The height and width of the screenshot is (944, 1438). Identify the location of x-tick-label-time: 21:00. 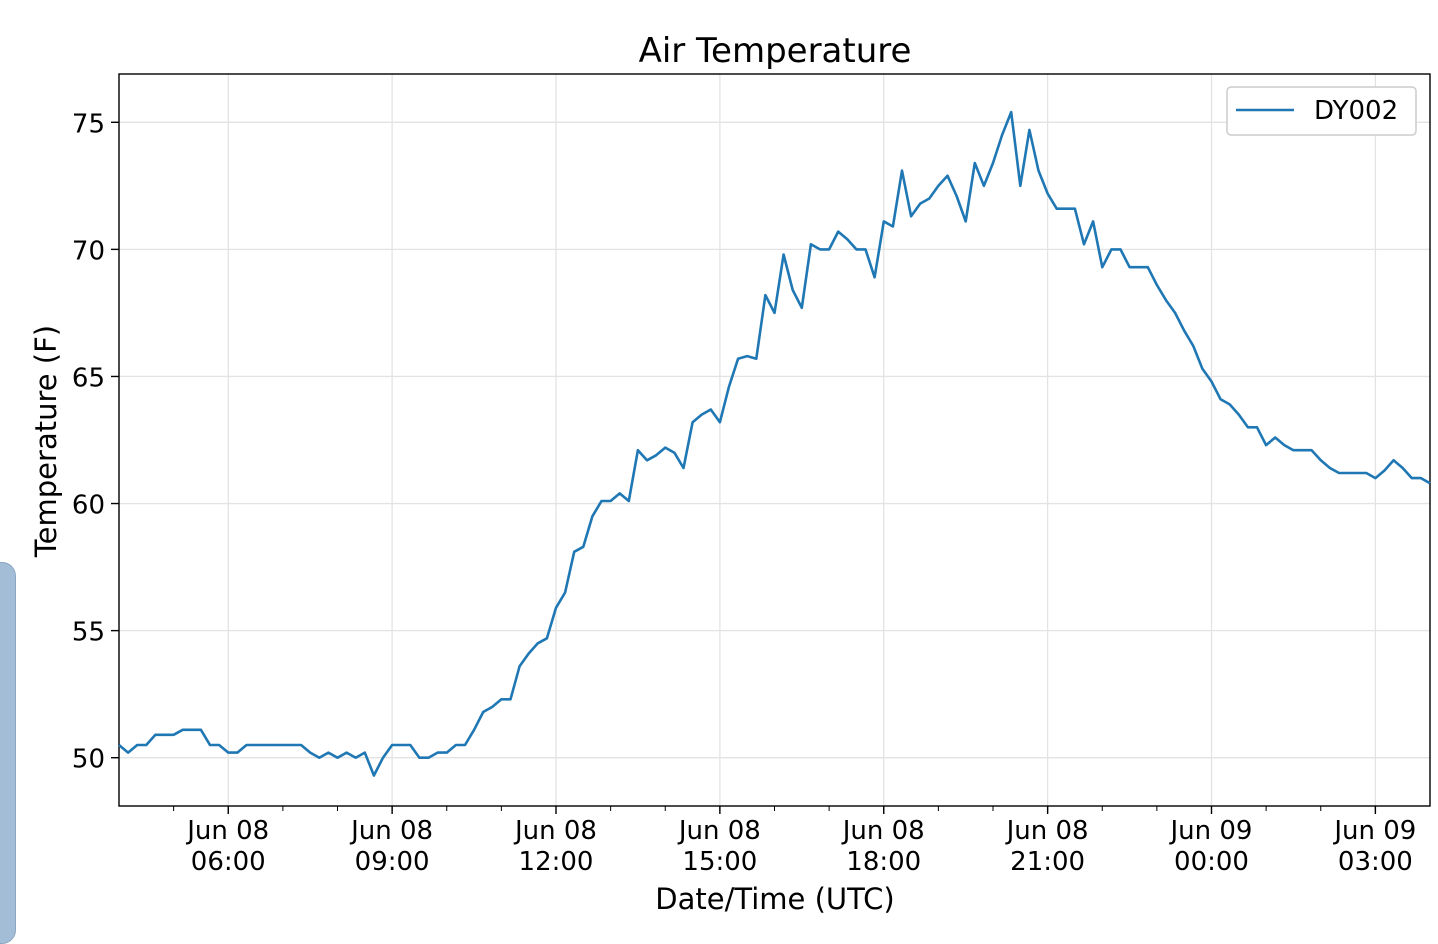
(1047, 862).